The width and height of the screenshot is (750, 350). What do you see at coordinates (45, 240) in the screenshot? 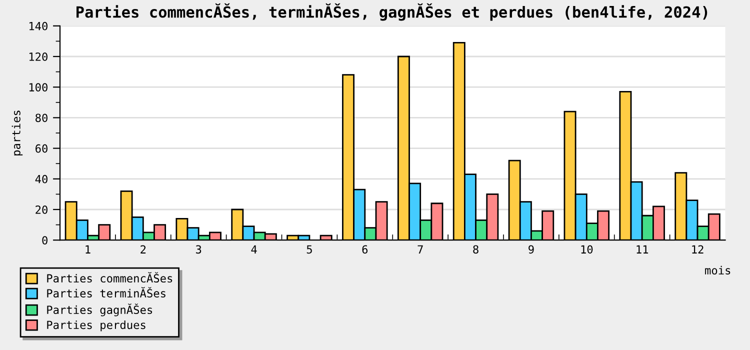
I see `y-tick-label: 0` at bounding box center [45, 240].